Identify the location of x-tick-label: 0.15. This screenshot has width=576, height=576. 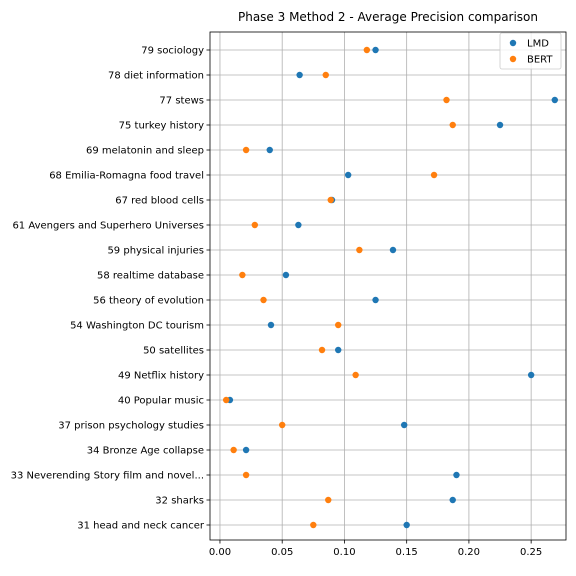
(407, 552).